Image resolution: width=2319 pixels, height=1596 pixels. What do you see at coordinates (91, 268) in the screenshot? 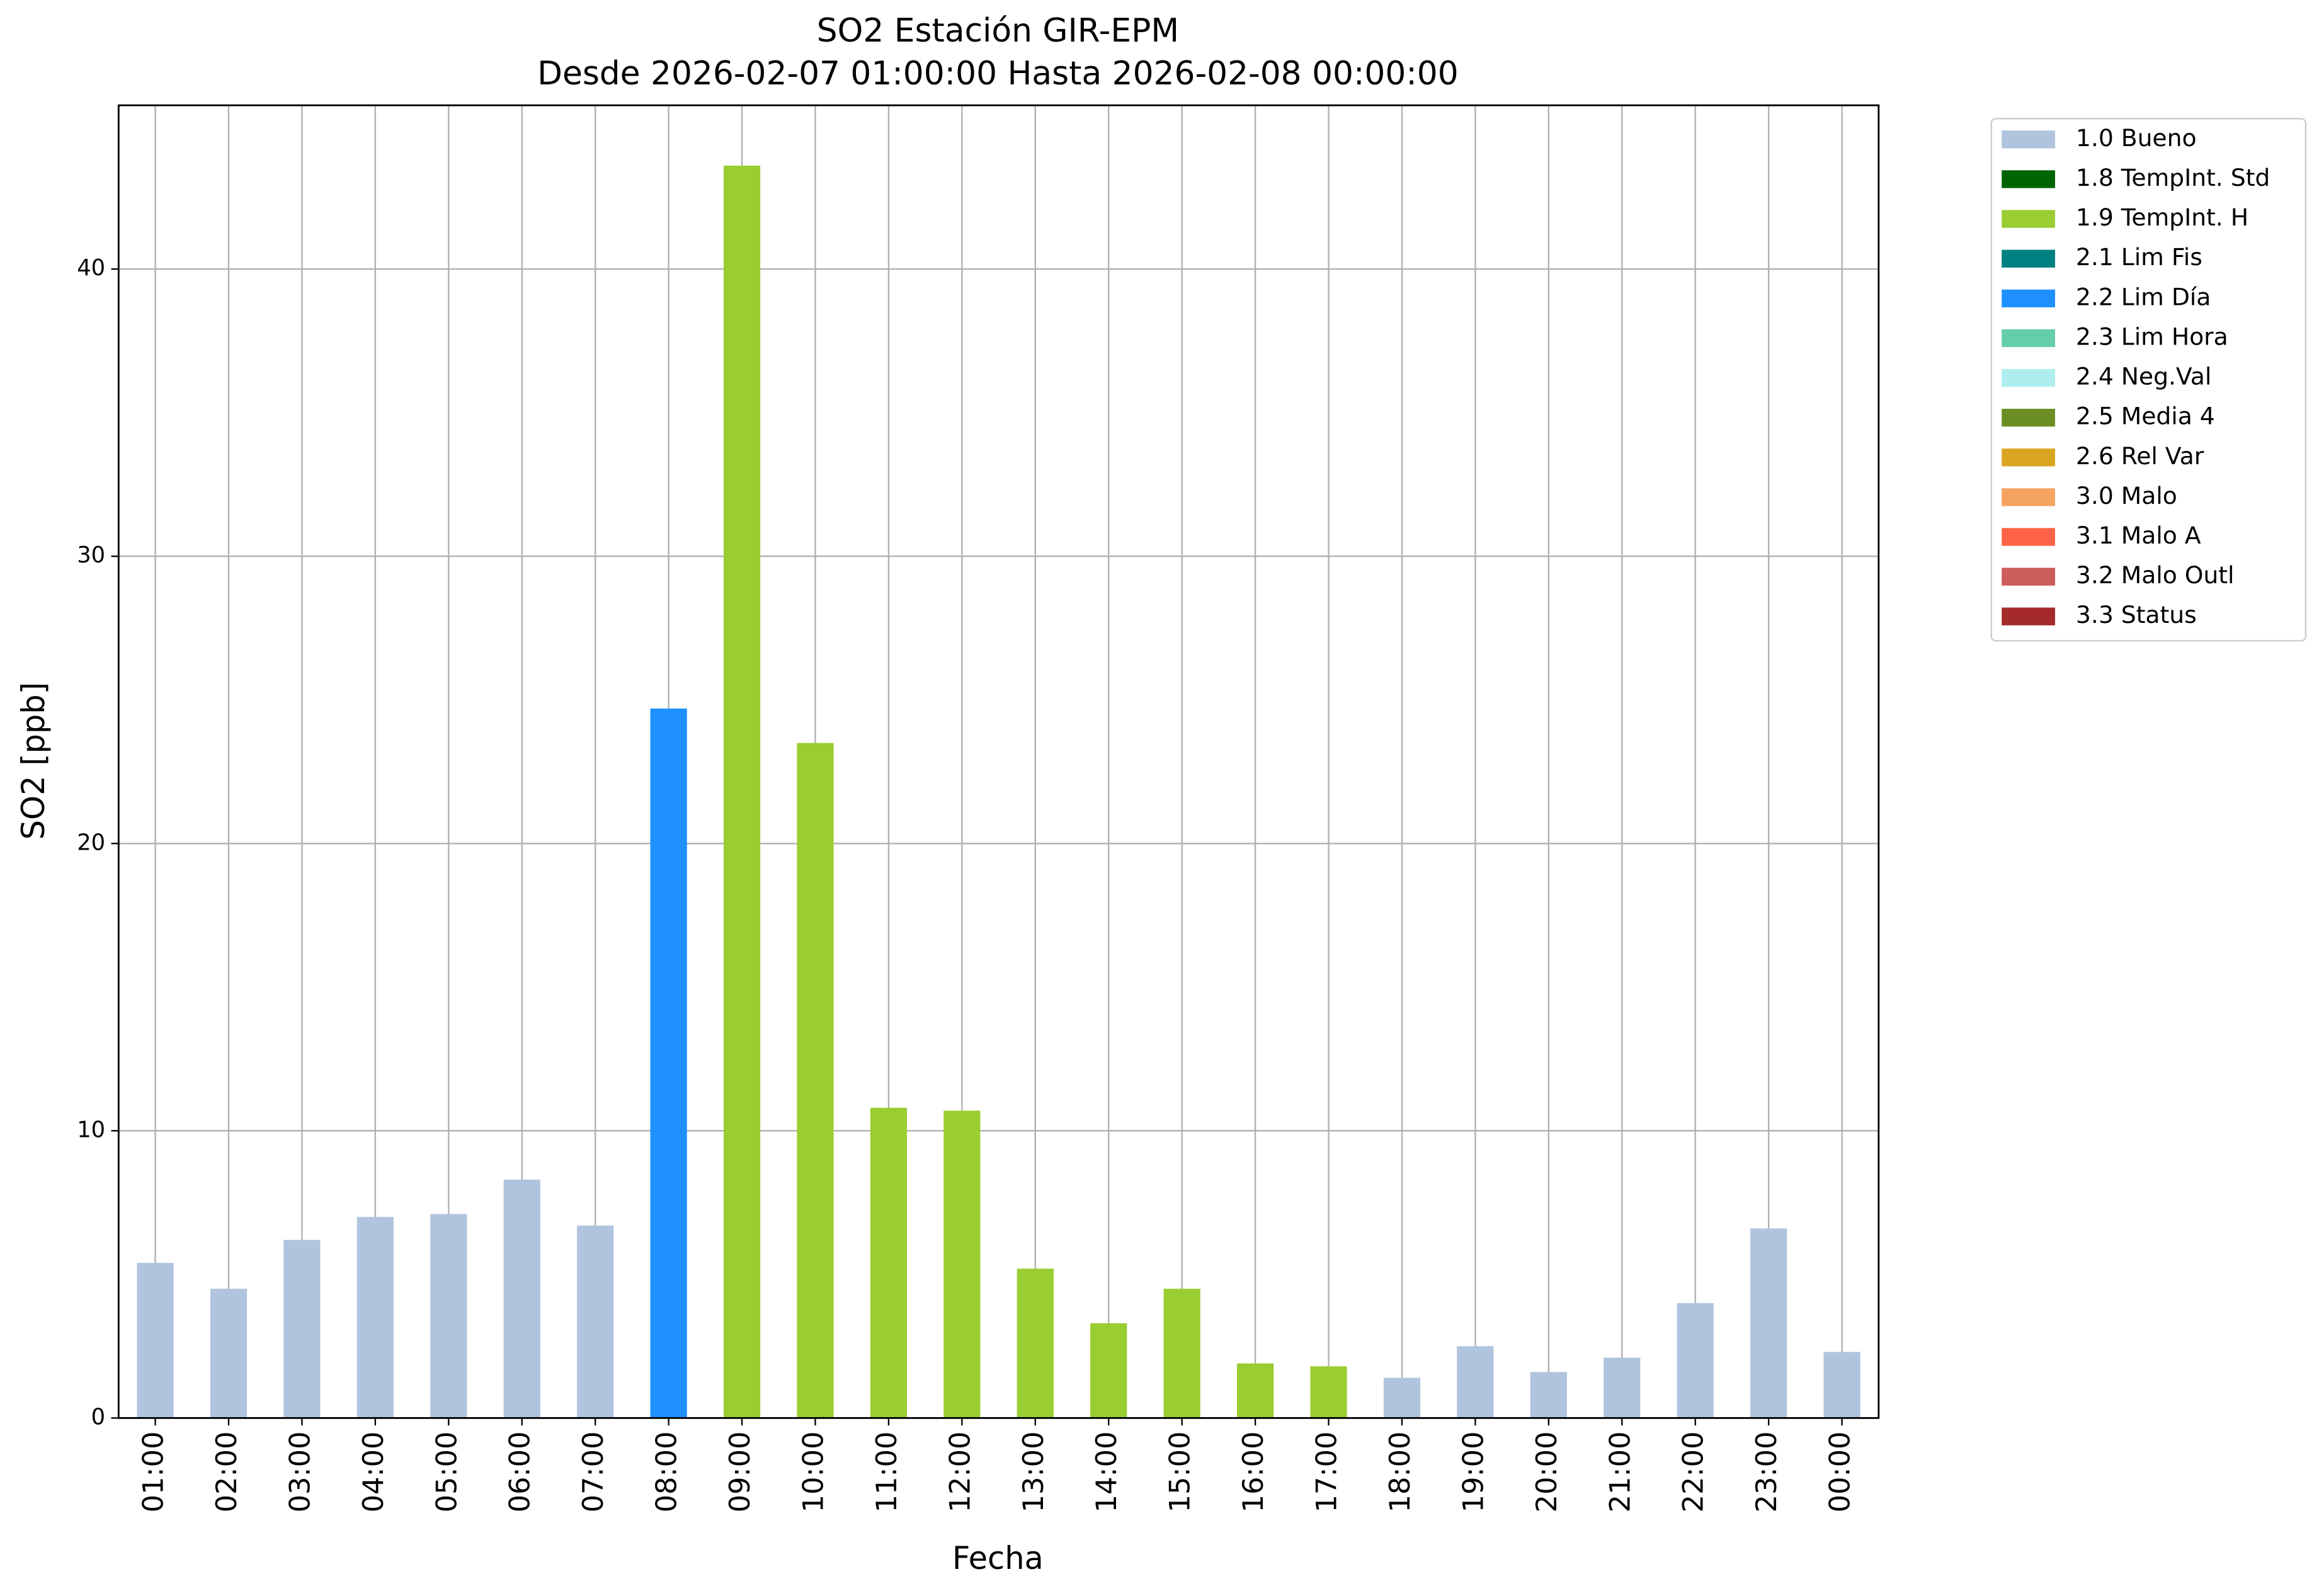
I see `y-tick-label: 40` at bounding box center [91, 268].